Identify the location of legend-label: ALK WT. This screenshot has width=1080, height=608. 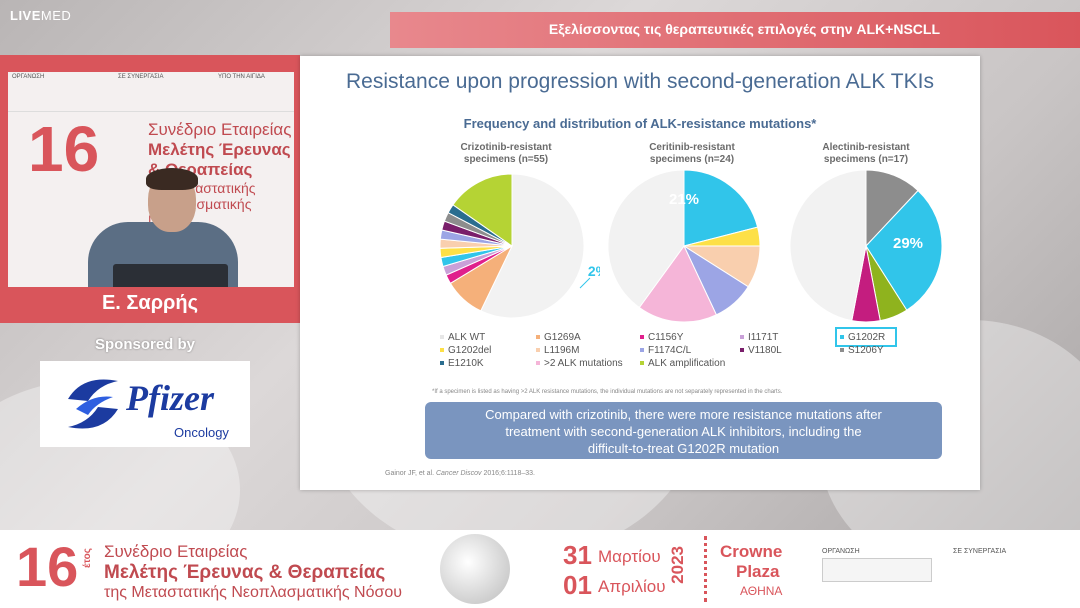
(467, 337).